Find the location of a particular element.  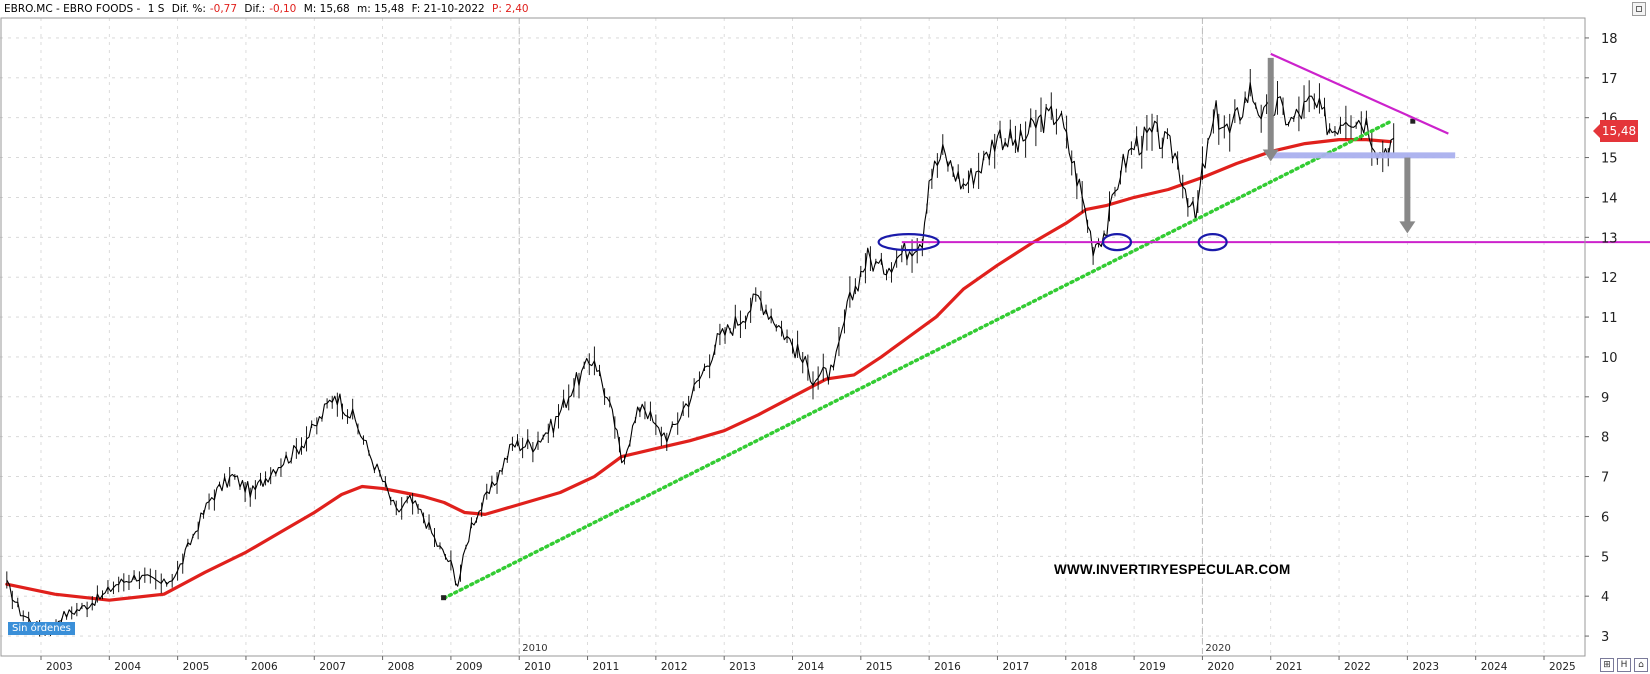

year-marker-label: 2020 is located at coordinates (1217, 648).